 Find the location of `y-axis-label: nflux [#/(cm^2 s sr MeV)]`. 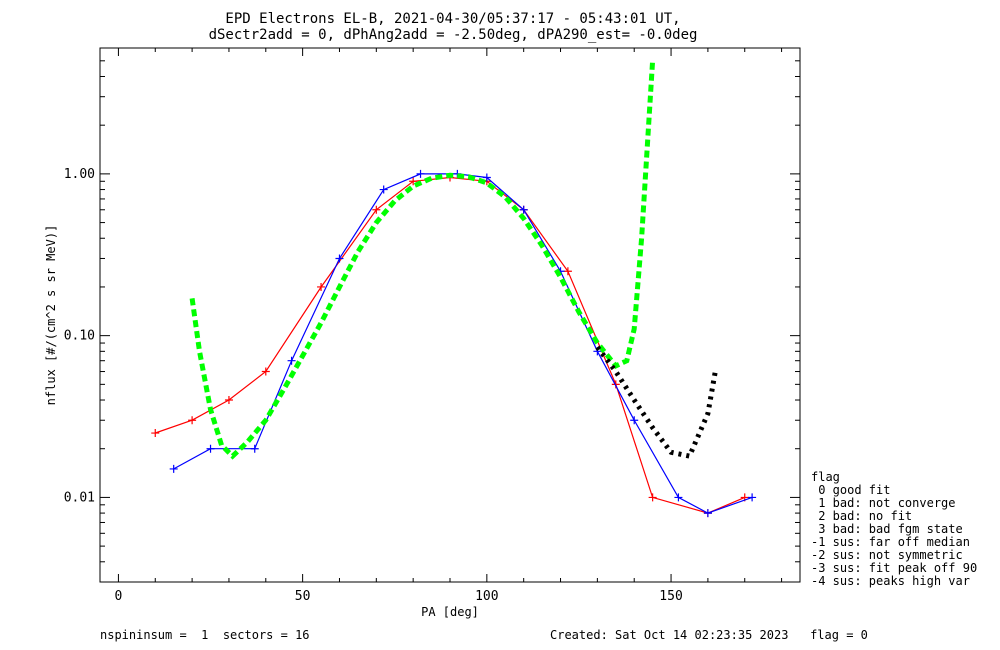

y-axis-label: nflux [#/(cm^2 s sr MeV)] is located at coordinates (51, 315).